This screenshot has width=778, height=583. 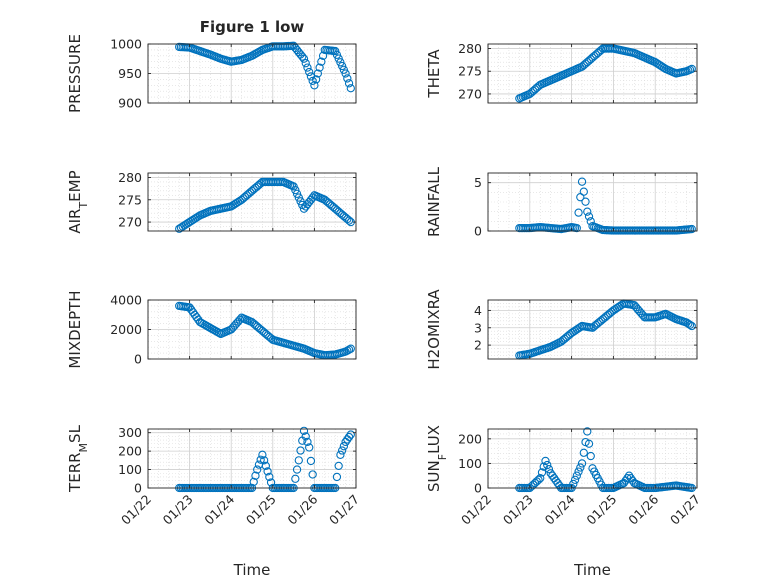 I want to click on panel-1-ylabel: PRESSURE, so click(x=75, y=73).